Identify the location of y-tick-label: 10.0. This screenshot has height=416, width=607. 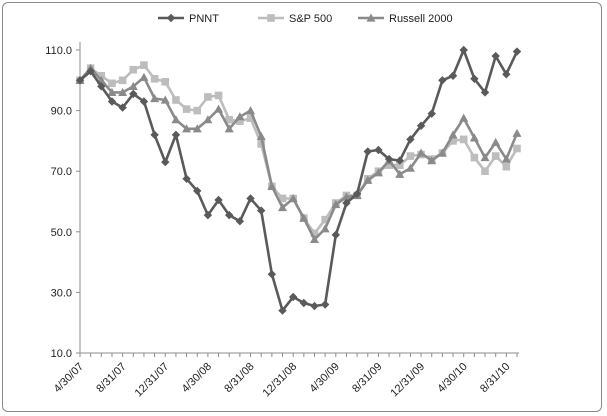
(61, 354).